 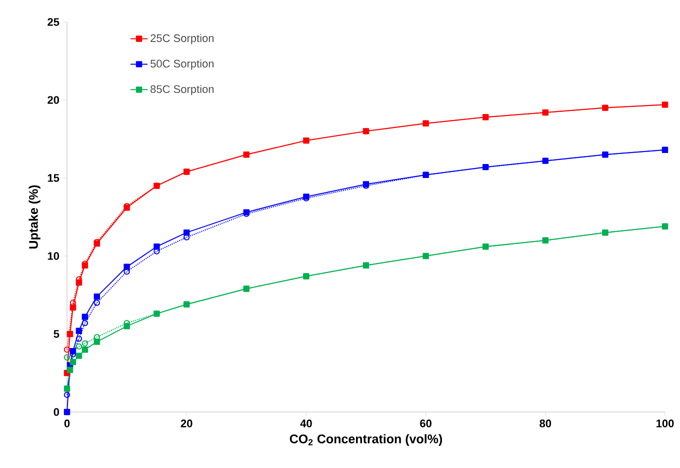 I want to click on y-axis-title: Uptake (%), so click(x=34, y=217).